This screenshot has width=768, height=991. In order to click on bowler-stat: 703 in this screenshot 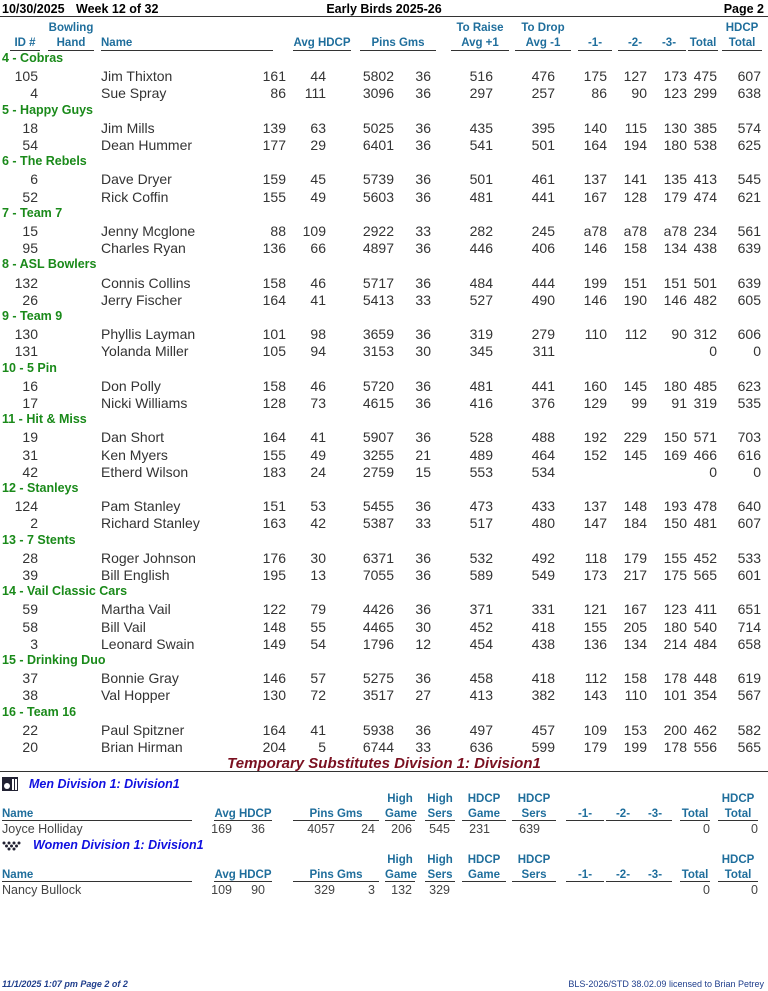, I will do `click(749, 437)`.